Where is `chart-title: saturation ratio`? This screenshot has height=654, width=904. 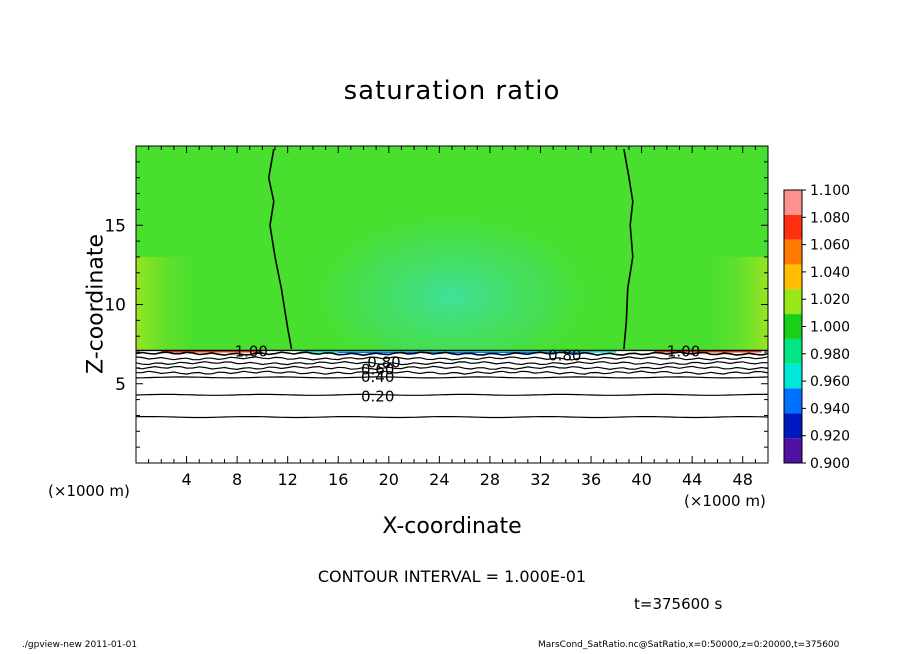 chart-title: saturation ratio is located at coordinates (452, 91).